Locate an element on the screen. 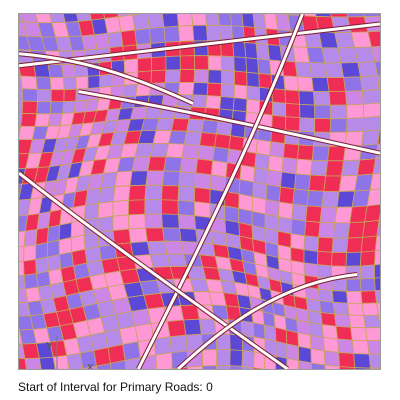  road-northwest is located at coordinates (199, 45).